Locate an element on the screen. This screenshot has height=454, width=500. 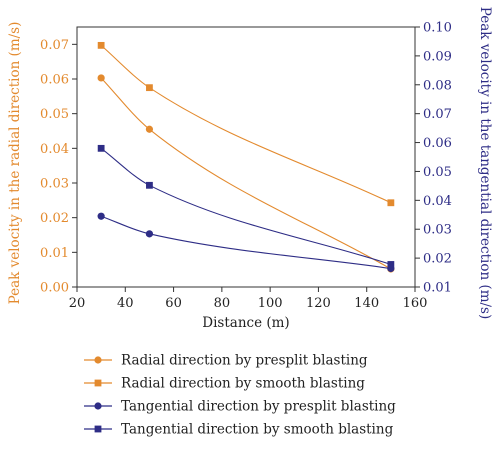
legend-item: Tangential direction by smooth blasting is located at coordinates (239, 430).